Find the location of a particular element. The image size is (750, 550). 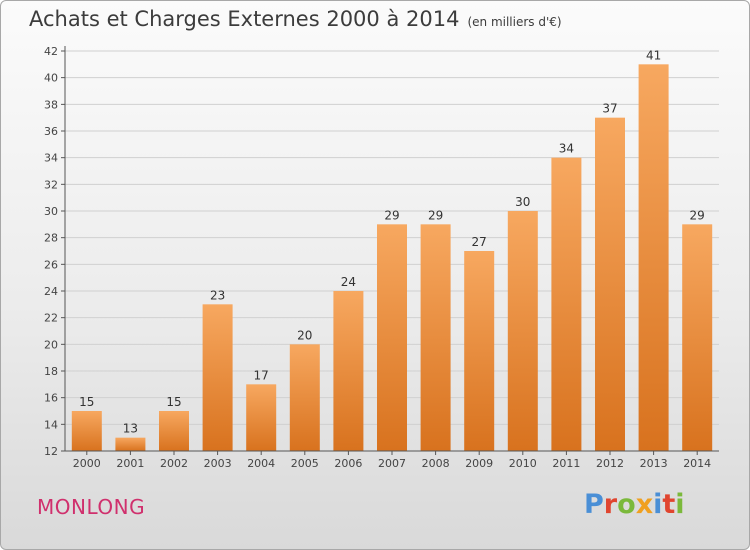

x-tick-label: 2014 is located at coordinates (697, 463).